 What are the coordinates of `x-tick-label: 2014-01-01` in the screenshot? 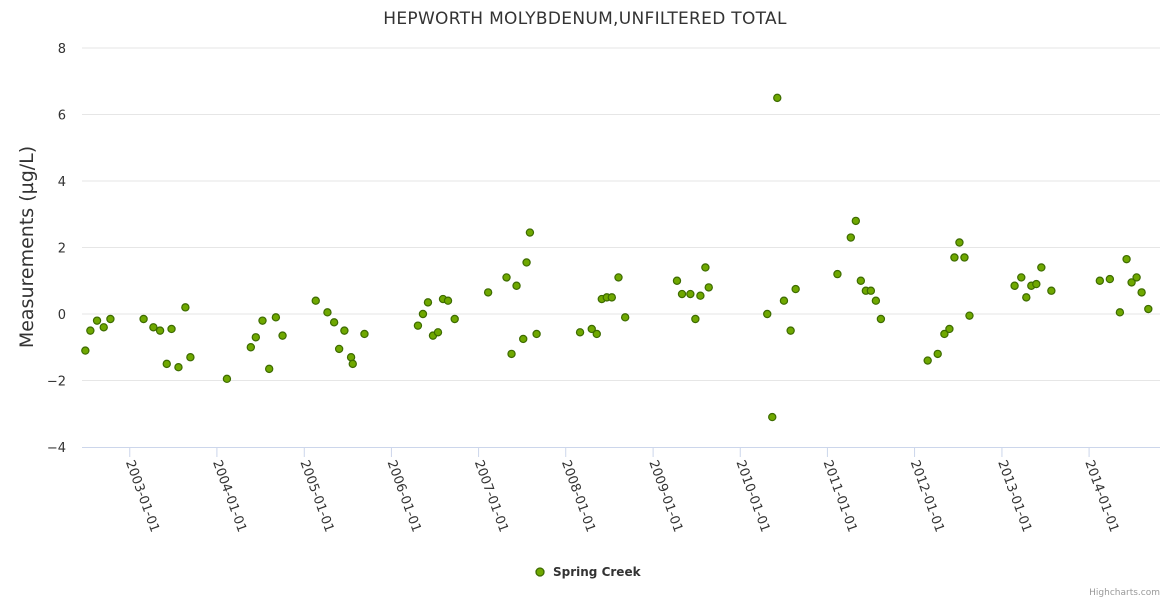 It's located at (1101, 496).